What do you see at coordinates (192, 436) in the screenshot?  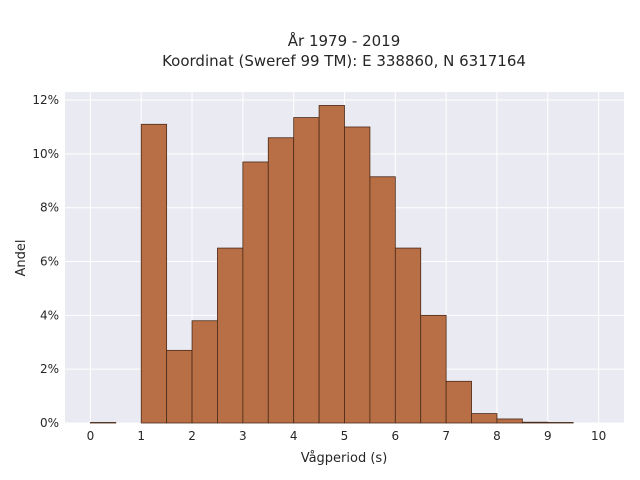 I see `x-tick-label: 2` at bounding box center [192, 436].